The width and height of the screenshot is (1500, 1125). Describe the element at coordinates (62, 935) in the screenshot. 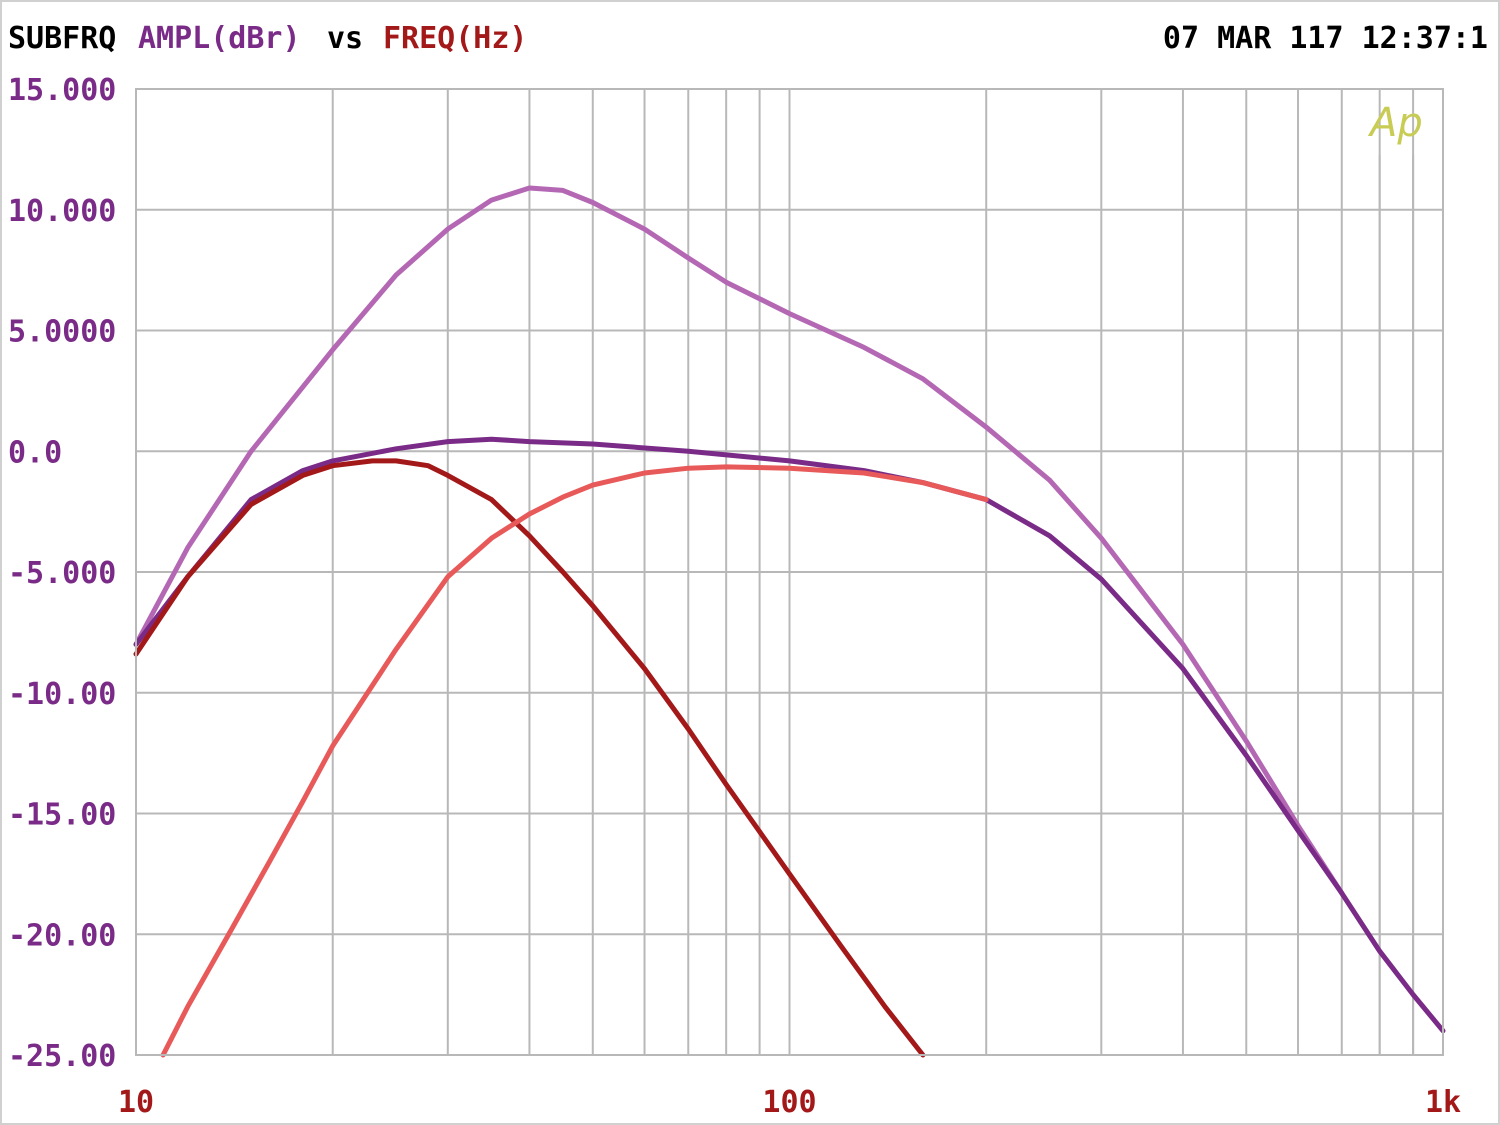

I see `y-tick-label: -20.00` at that location.